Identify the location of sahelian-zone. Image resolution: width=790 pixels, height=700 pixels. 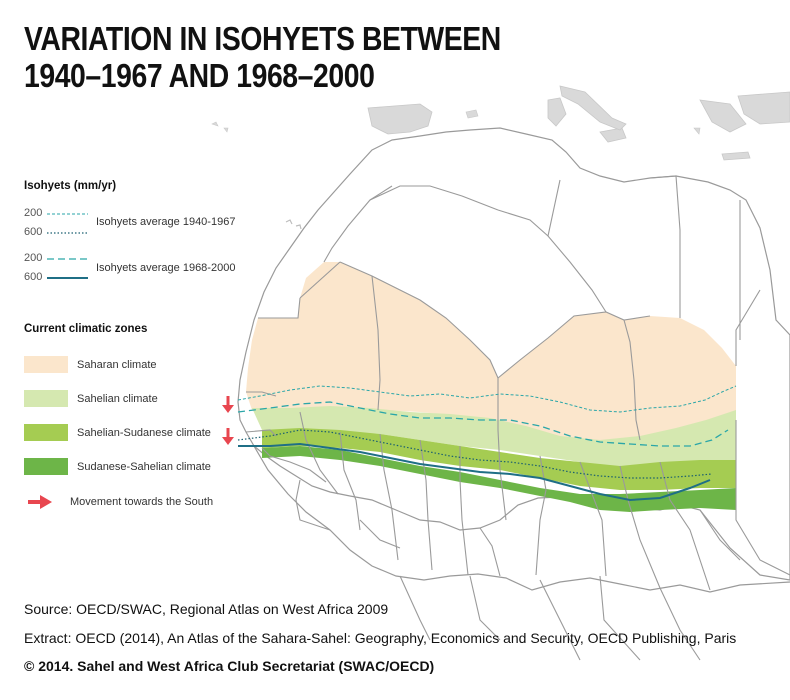
(494, 437).